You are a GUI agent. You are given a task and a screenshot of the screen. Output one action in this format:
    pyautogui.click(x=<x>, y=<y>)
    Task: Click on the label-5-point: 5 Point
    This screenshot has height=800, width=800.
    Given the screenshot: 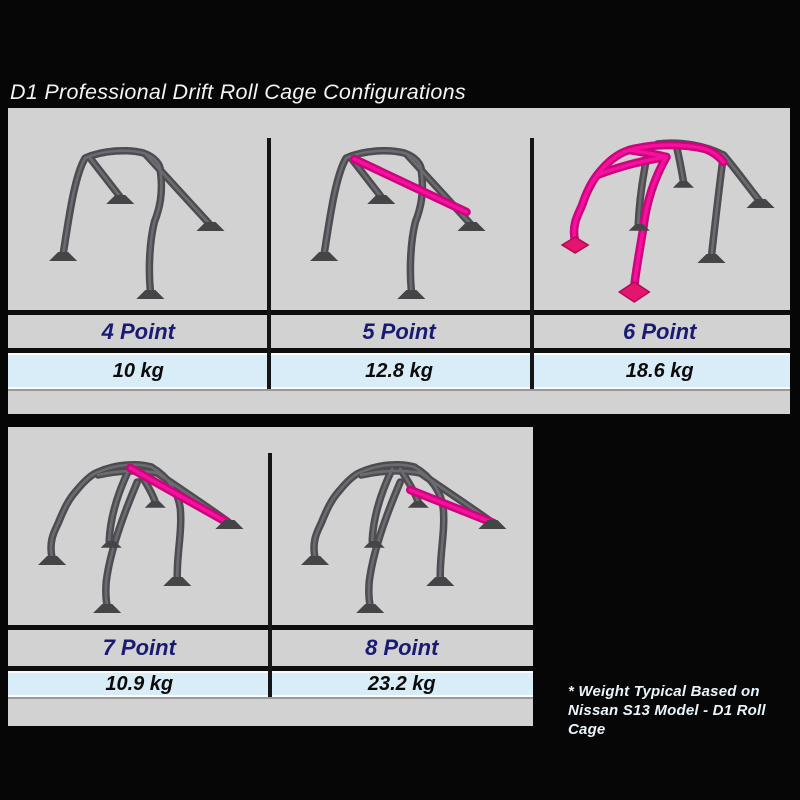 What is the action you would take?
    pyautogui.click(x=399, y=331)
    